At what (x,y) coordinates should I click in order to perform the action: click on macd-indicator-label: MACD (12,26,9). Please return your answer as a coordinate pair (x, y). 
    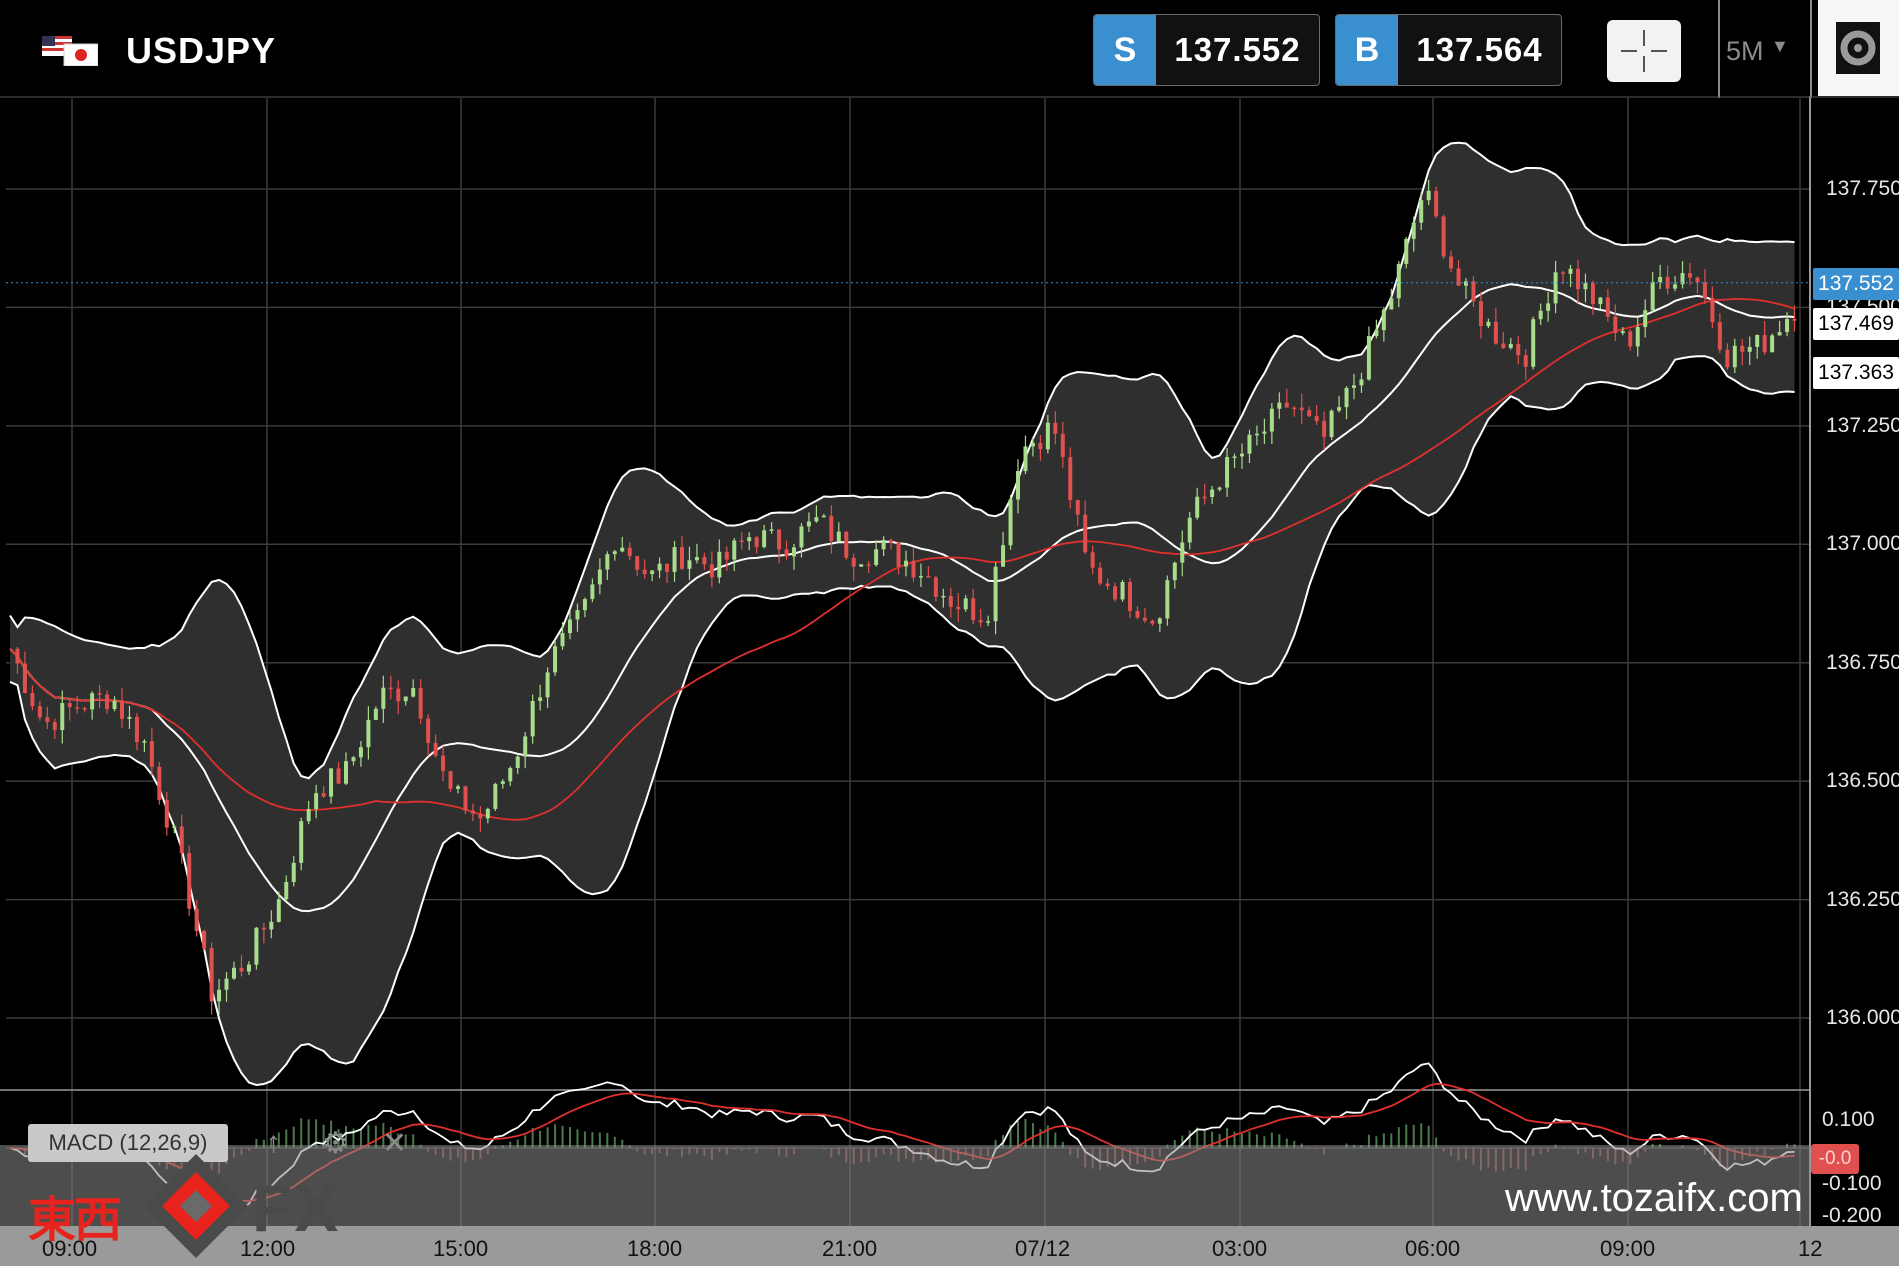
    Looking at the image, I should click on (128, 1143).